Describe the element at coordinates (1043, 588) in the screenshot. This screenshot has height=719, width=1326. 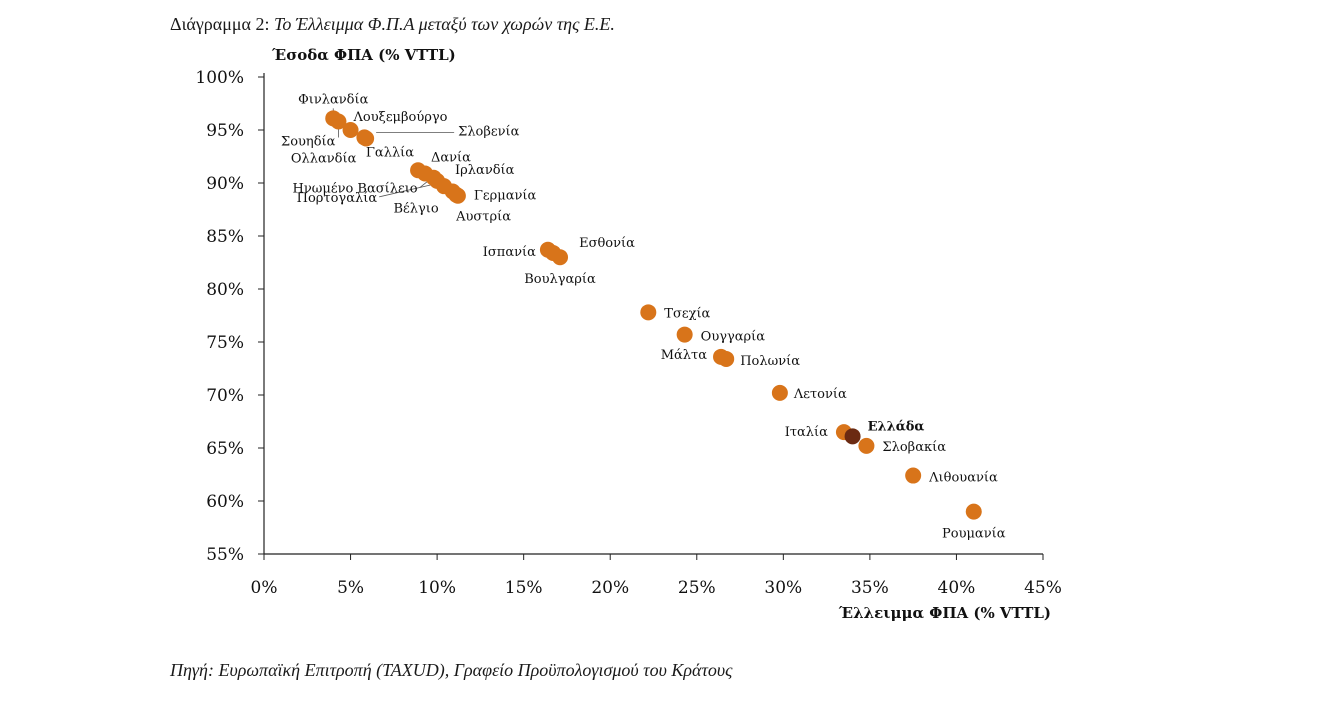
I see `x-tick-label: 45%` at that location.